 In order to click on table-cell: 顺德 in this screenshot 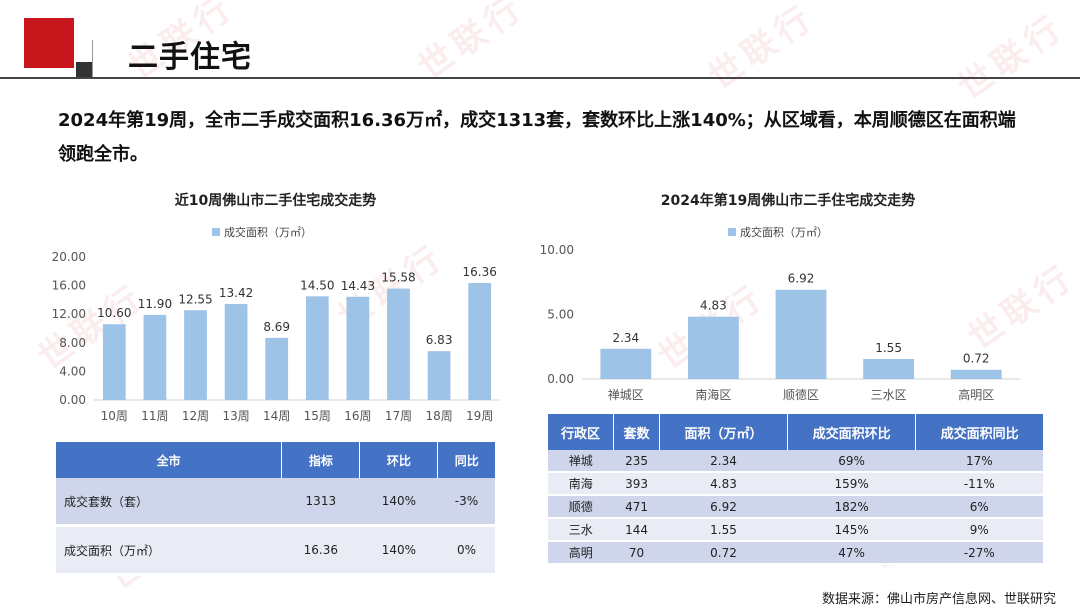, I will do `click(581, 507)`.